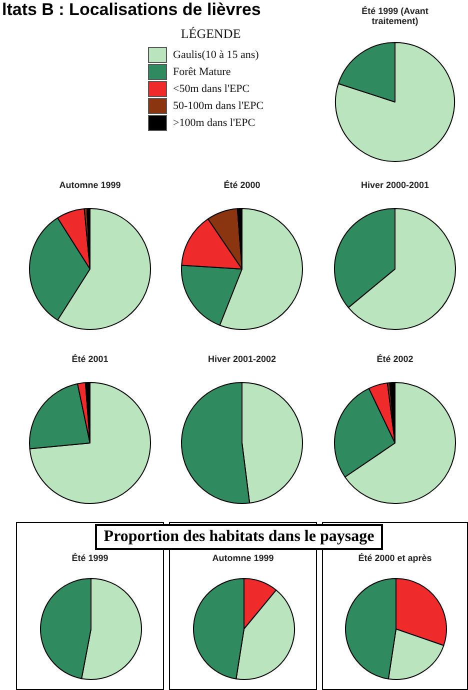 This screenshot has width=468, height=690. Describe the element at coordinates (242, 359) in the screenshot. I see `chart-title: Hiver 2001-2002` at that location.